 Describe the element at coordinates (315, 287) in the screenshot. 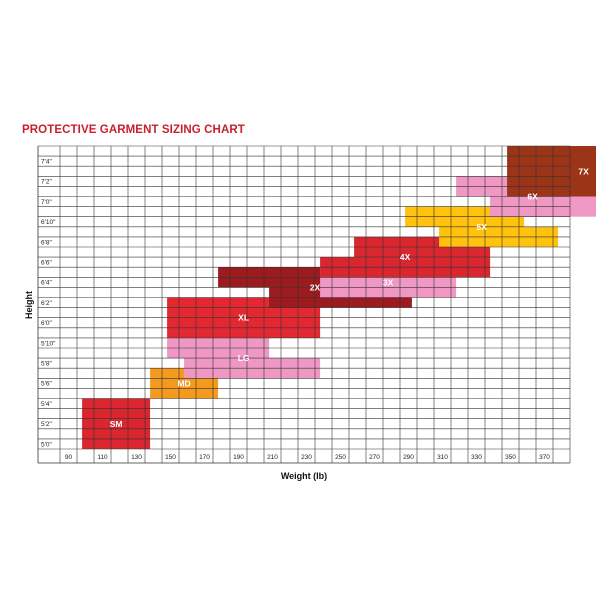

I see `size-label-2x: 2X` at that location.